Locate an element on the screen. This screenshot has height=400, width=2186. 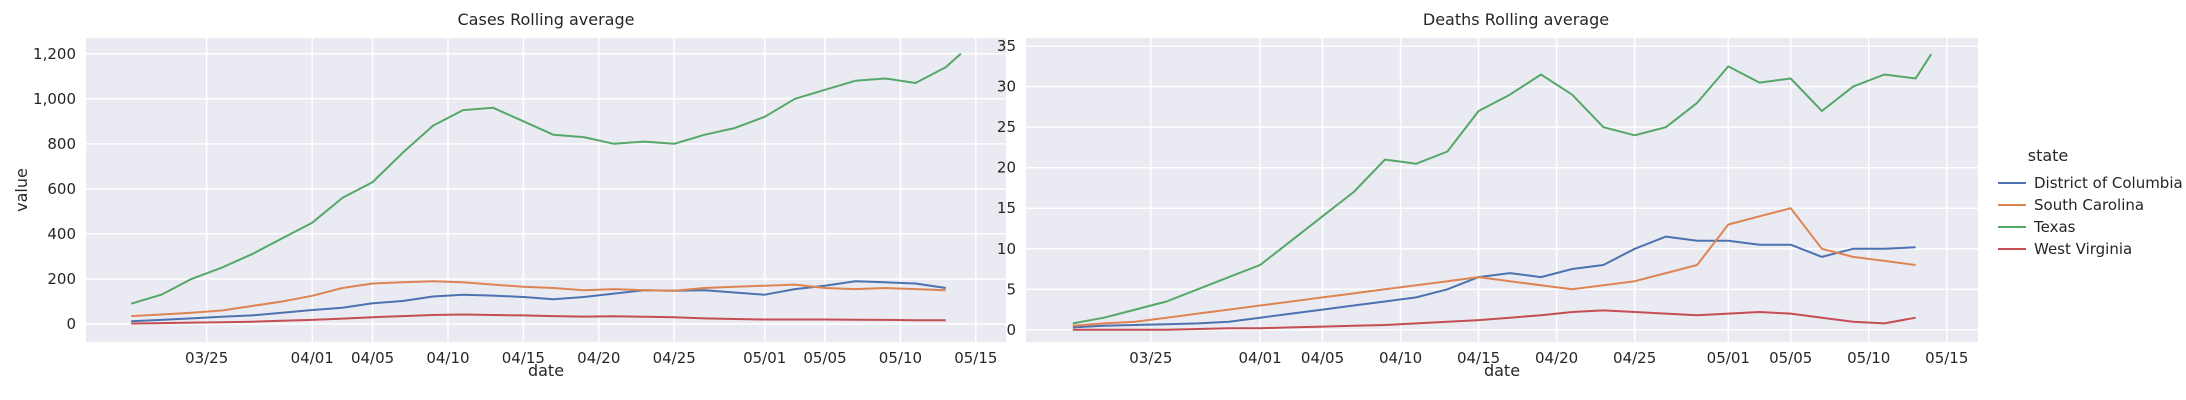
legend-label-west-virginia: West Virginia is located at coordinates (2083, 249).